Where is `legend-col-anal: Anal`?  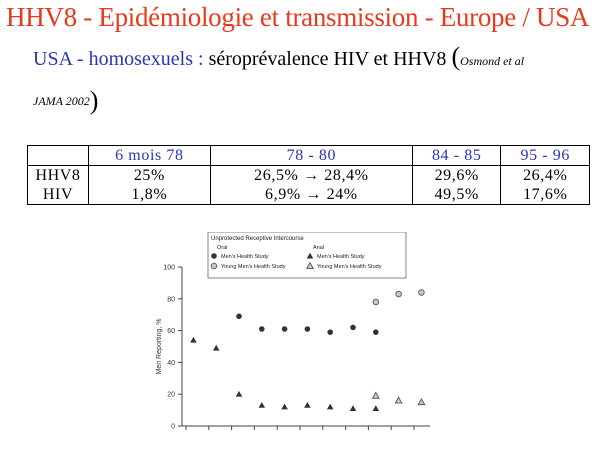
legend-col-anal: Anal is located at coordinates (318, 248).